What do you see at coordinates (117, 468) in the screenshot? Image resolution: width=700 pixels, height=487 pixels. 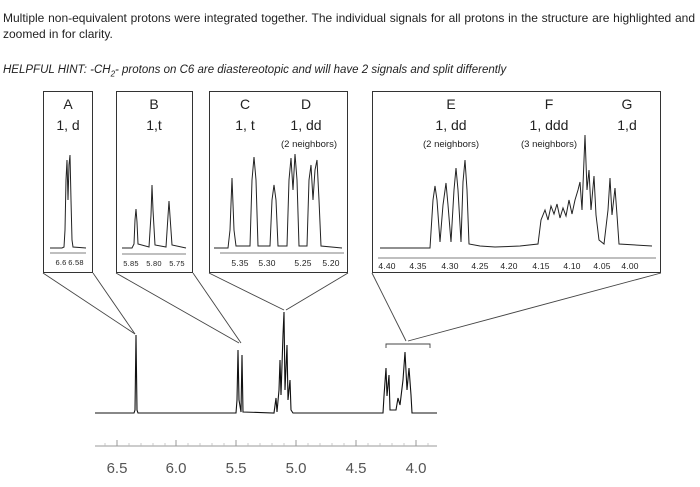 I see `main-axis-tick: 6.5` at bounding box center [117, 468].